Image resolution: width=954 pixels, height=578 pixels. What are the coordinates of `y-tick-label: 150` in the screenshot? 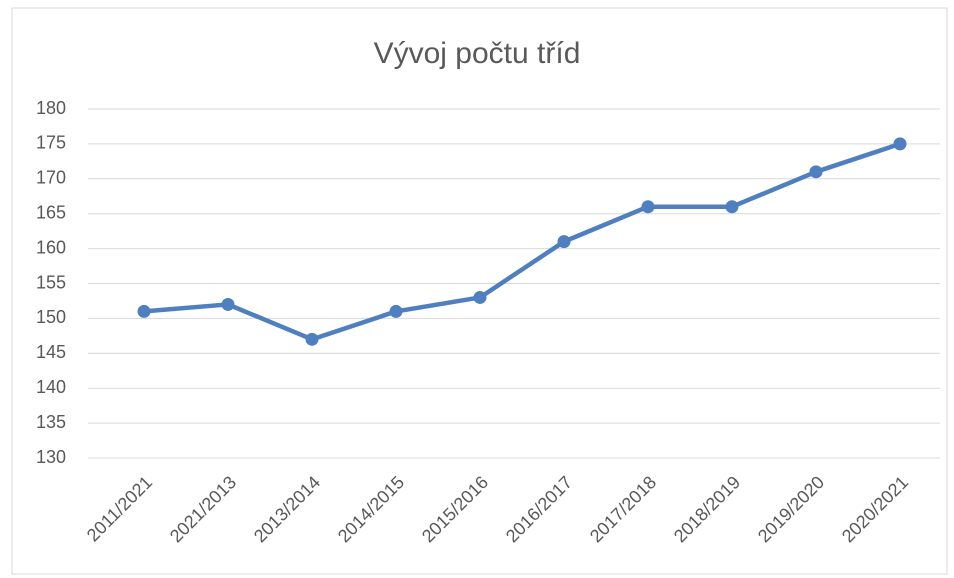 It's located at (51, 317).